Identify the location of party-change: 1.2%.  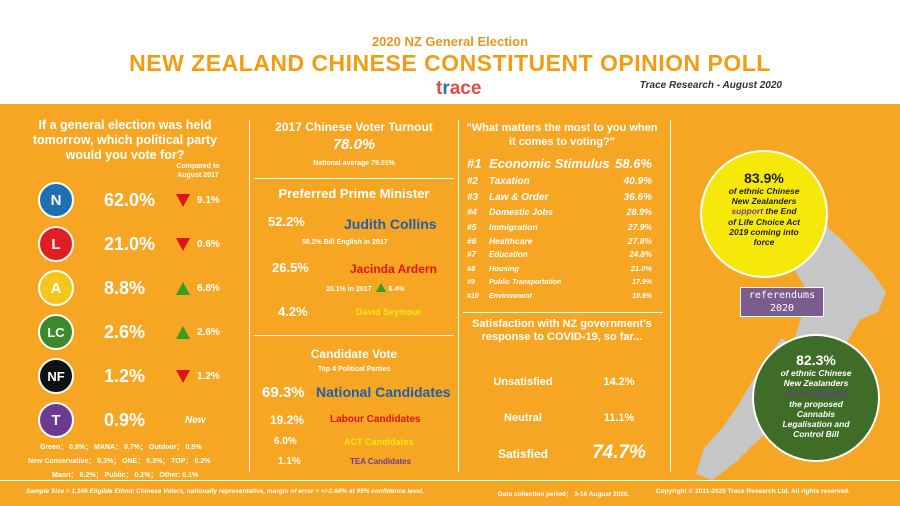
(208, 376).